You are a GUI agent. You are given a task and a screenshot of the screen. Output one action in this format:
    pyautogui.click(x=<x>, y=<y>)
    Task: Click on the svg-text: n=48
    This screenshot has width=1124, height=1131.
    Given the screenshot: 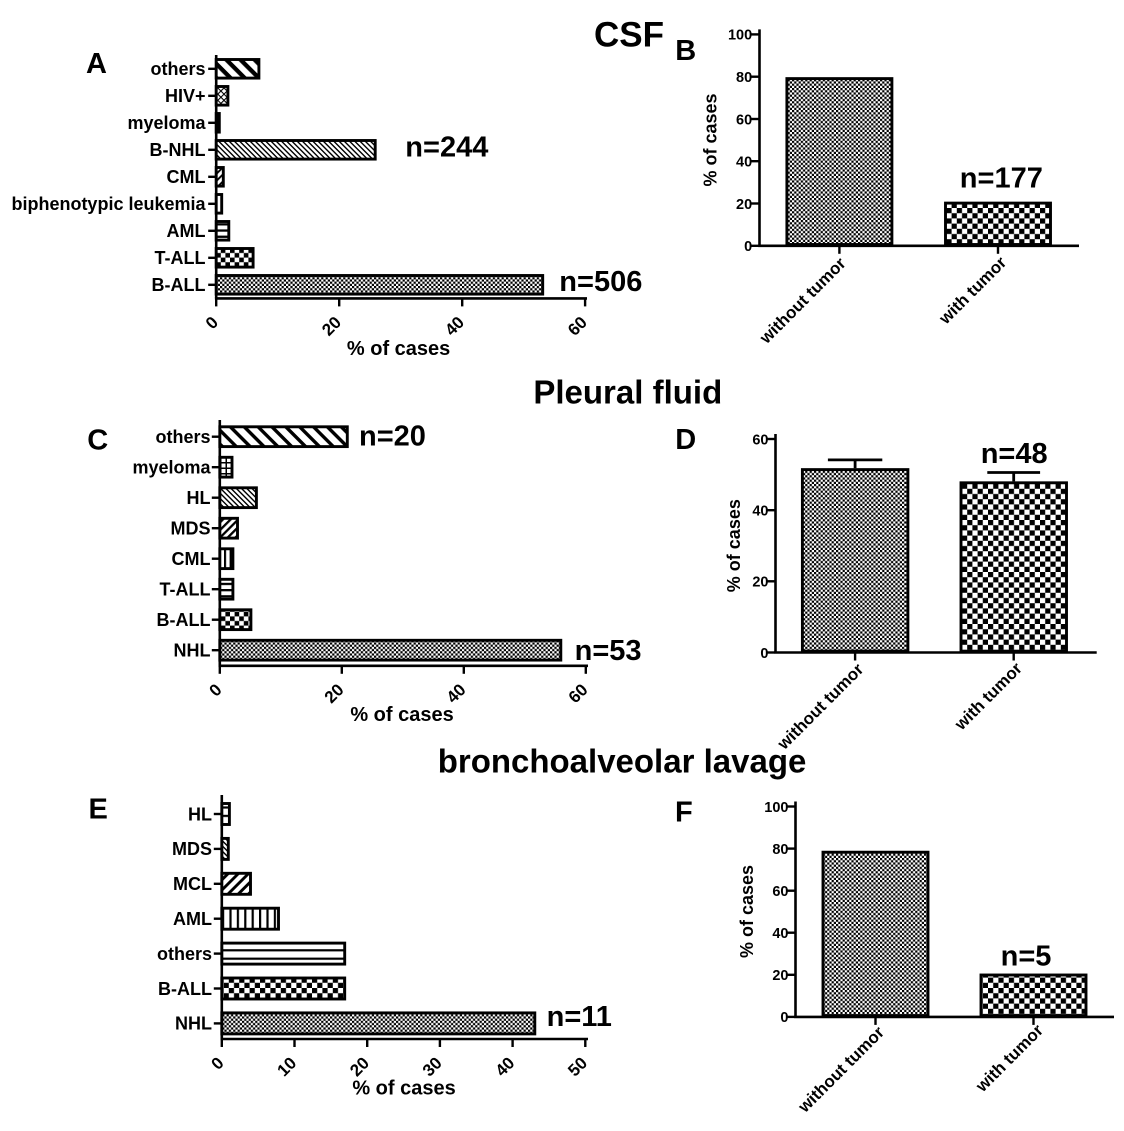 What is the action you would take?
    pyautogui.click(x=1014, y=454)
    